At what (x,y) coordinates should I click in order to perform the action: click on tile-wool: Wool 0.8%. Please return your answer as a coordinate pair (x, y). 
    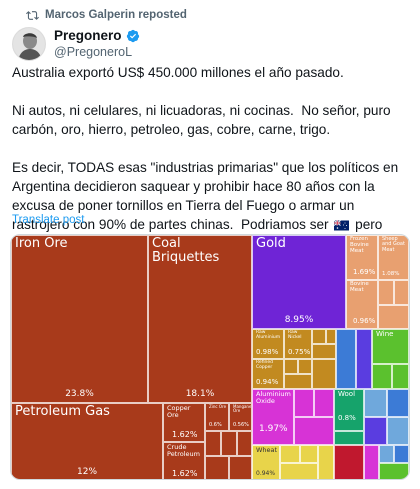
    Looking at the image, I should click on (349, 410).